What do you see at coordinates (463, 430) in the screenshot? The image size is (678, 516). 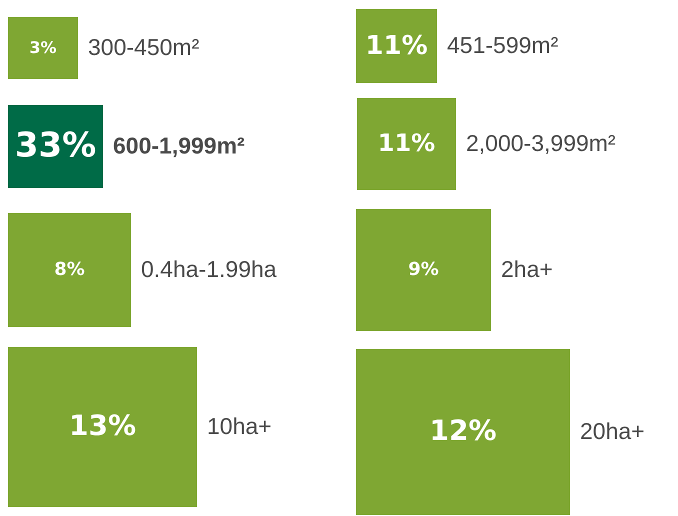 I see `data-label: 12%` at bounding box center [463, 430].